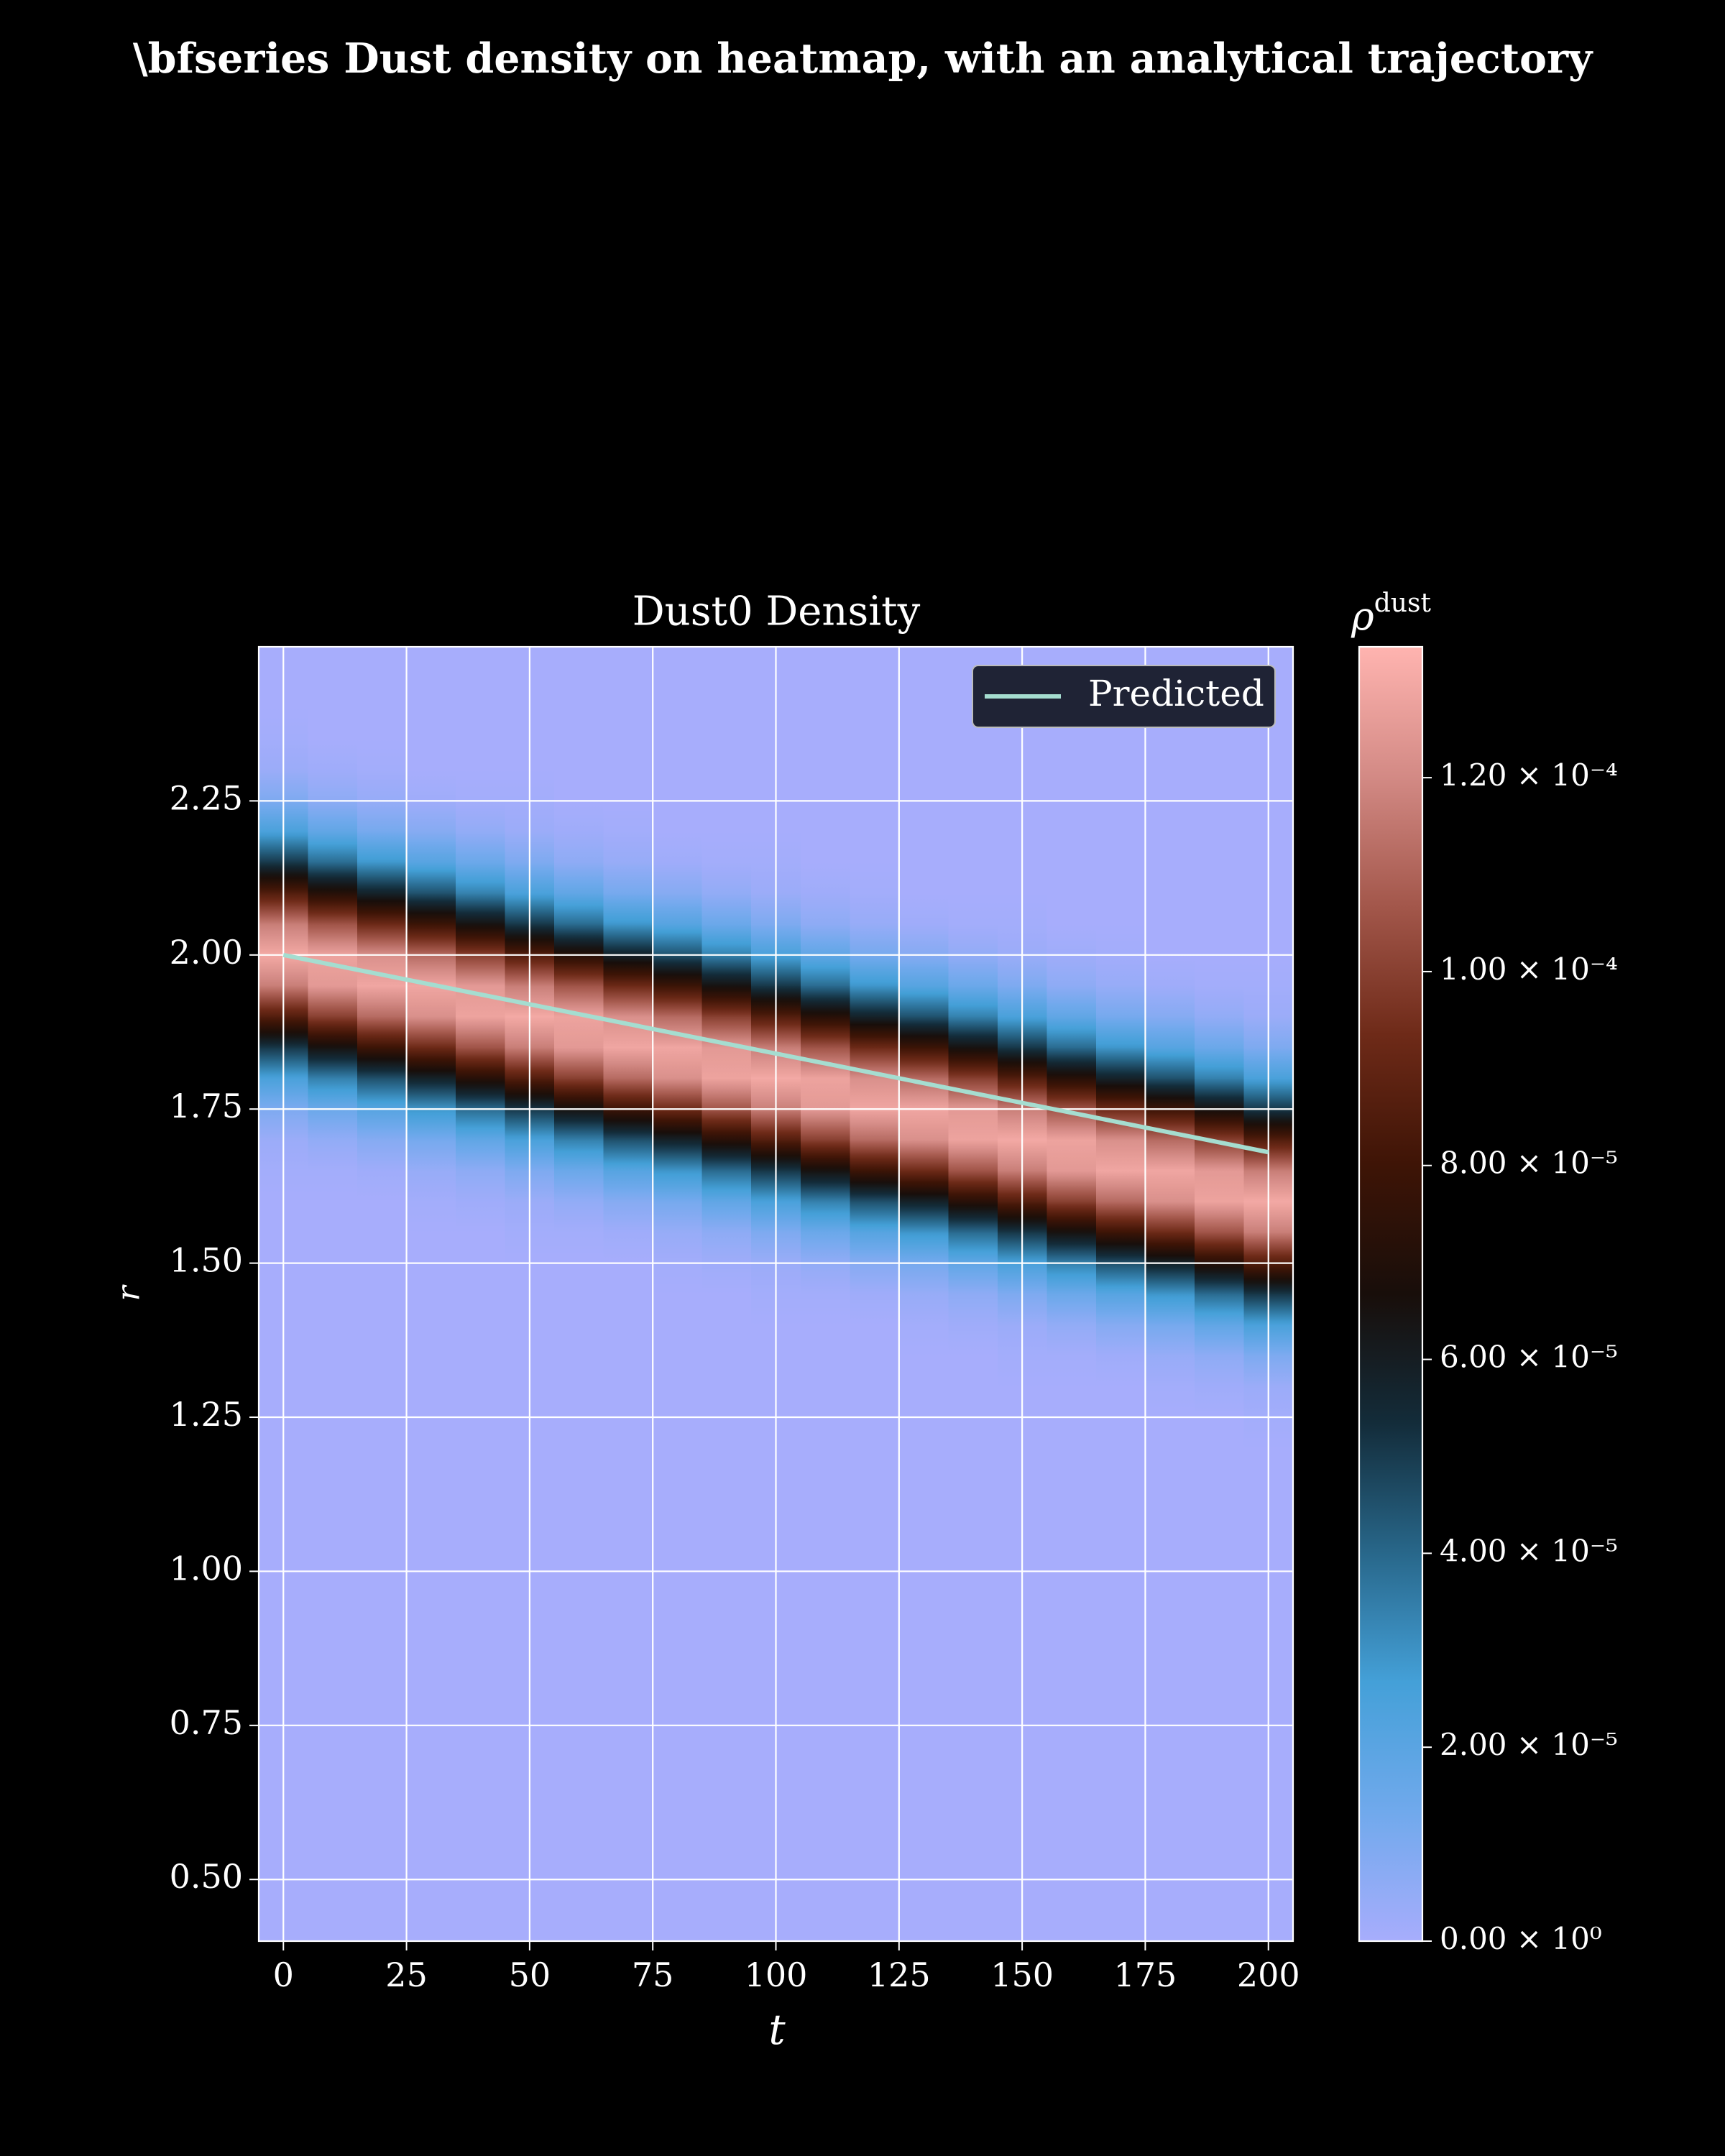 The image size is (1725, 2156). I want to click on legend-box, so click(1124, 696).